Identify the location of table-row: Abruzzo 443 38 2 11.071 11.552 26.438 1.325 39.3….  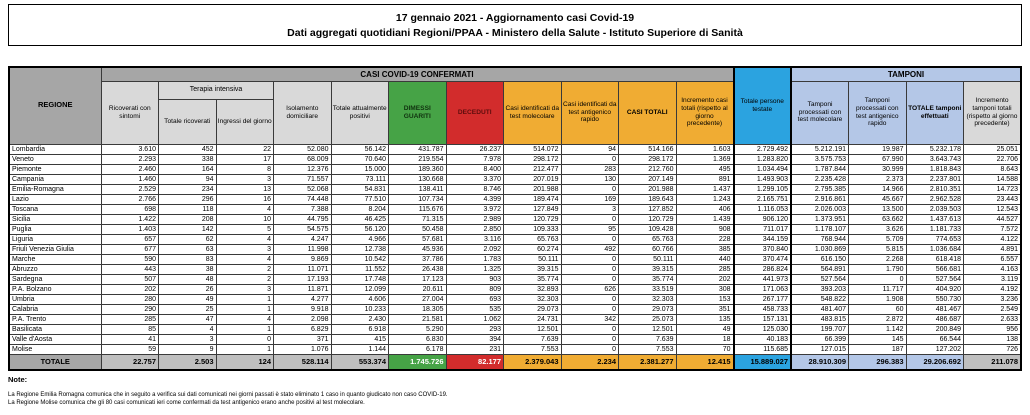
(515, 269).